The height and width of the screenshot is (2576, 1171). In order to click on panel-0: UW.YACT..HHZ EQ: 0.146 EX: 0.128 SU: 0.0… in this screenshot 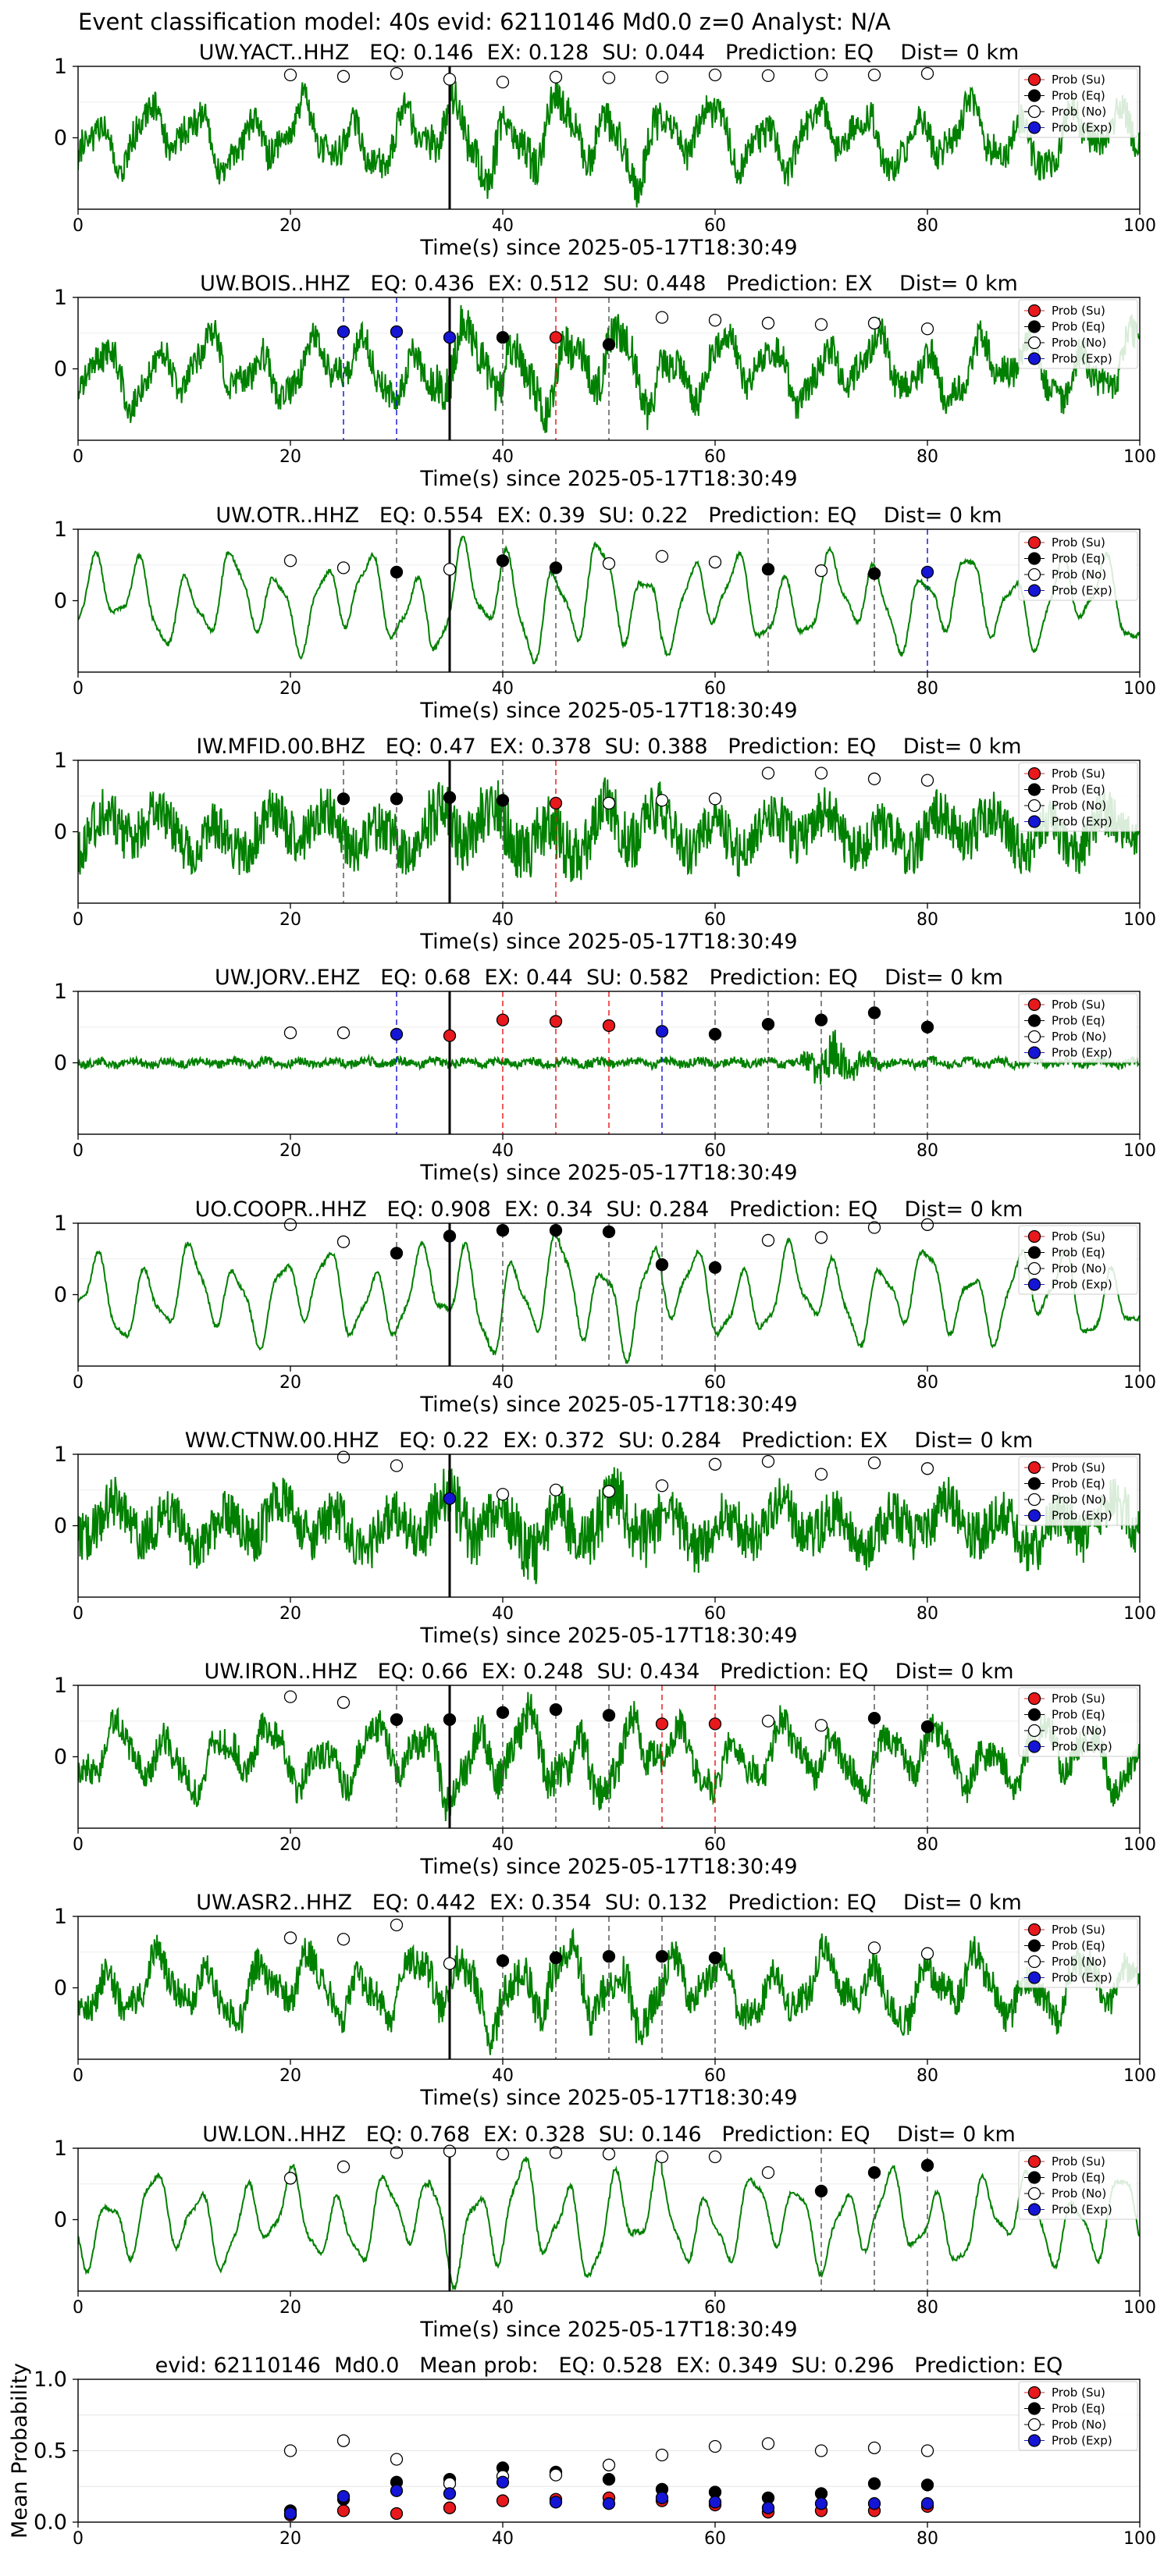, I will do `click(605, 150)`.